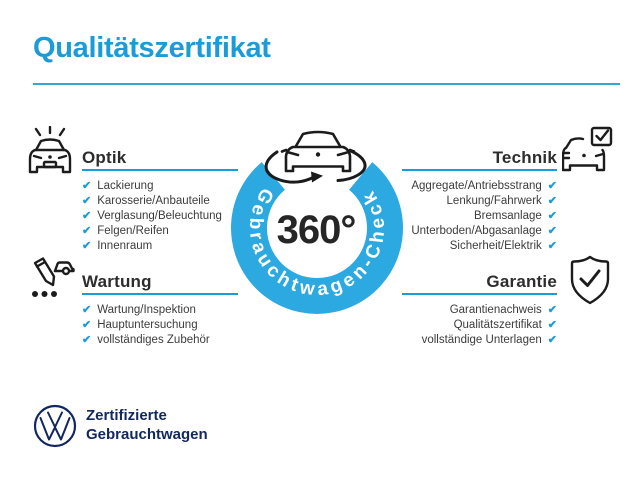 The width and height of the screenshot is (640, 480). Describe the element at coordinates (476, 186) in the screenshot. I see `check-item-label: Aggregate/Antriebsstrang` at that location.